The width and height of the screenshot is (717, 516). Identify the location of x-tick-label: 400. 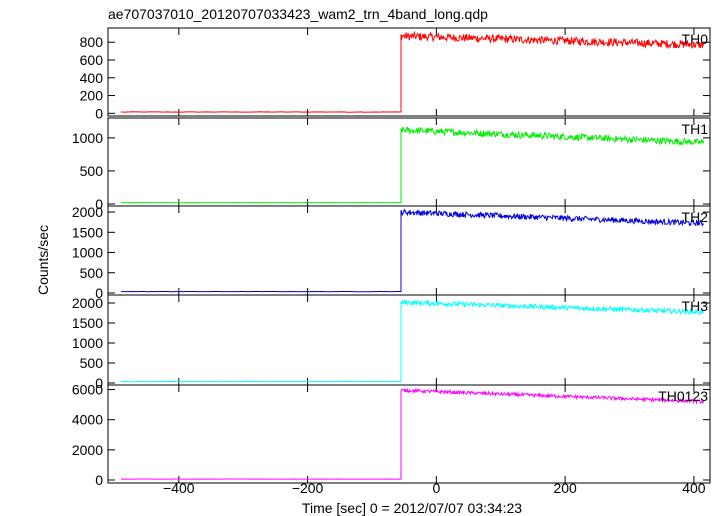
(694, 488).